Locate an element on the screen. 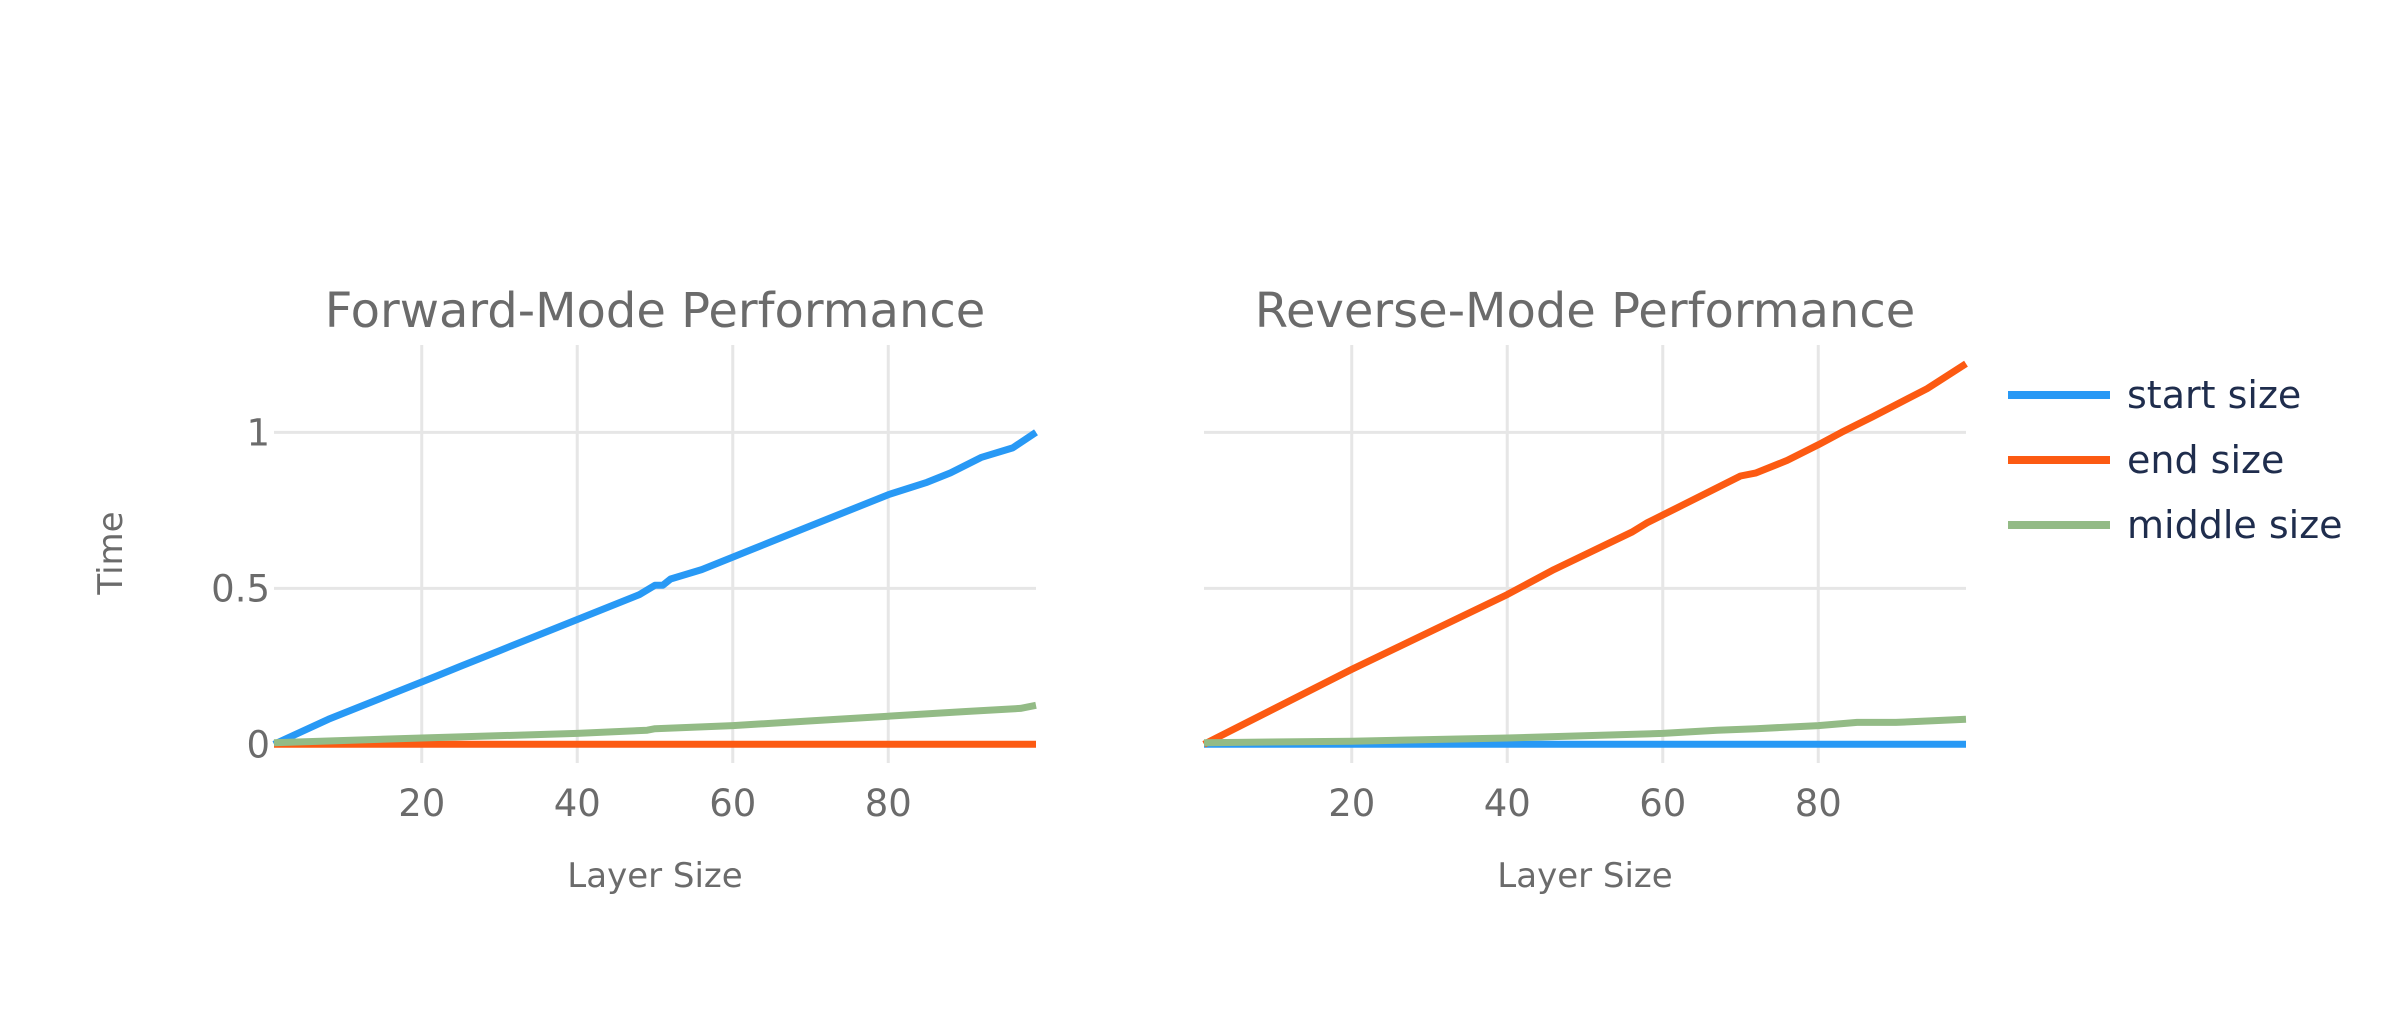 The height and width of the screenshot is (1029, 2401). legend-item-start-size: start size is located at coordinates (2154, 395).